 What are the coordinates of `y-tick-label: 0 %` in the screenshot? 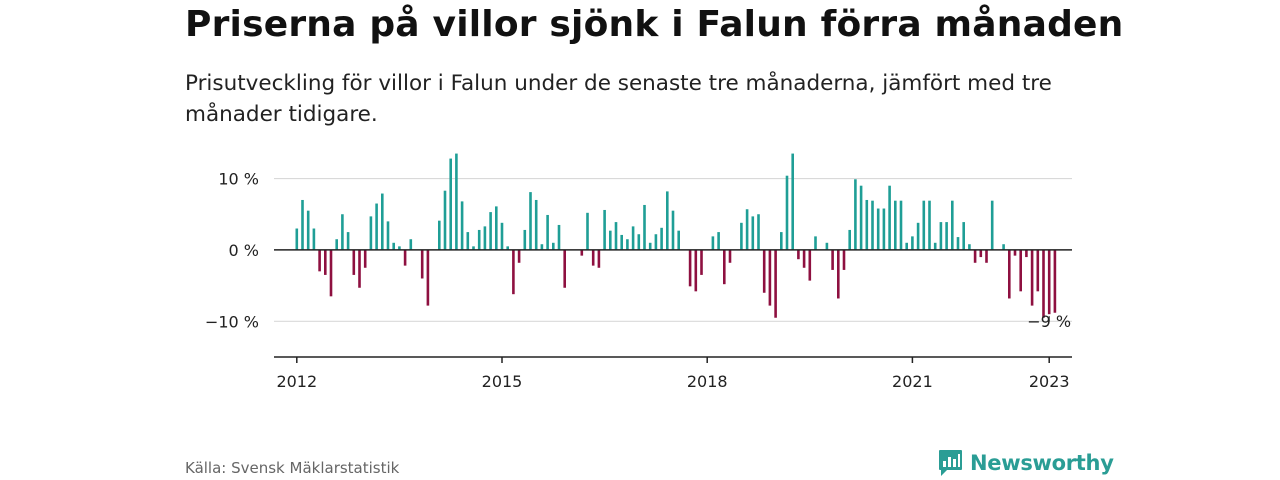 It's located at (244, 250).